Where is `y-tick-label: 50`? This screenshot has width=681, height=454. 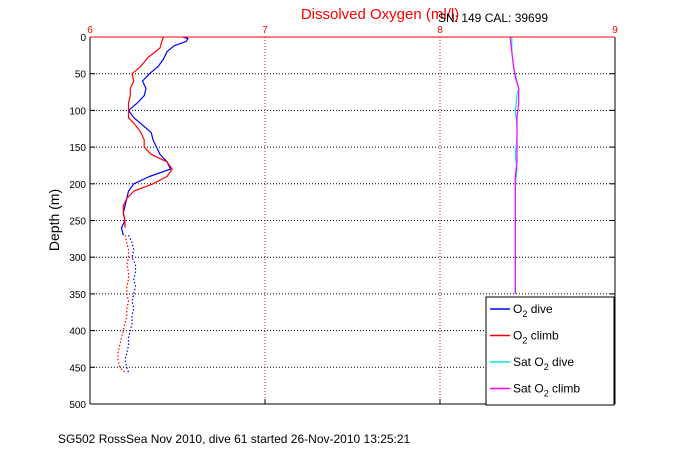
y-tick-label: 50 is located at coordinates (81, 75).